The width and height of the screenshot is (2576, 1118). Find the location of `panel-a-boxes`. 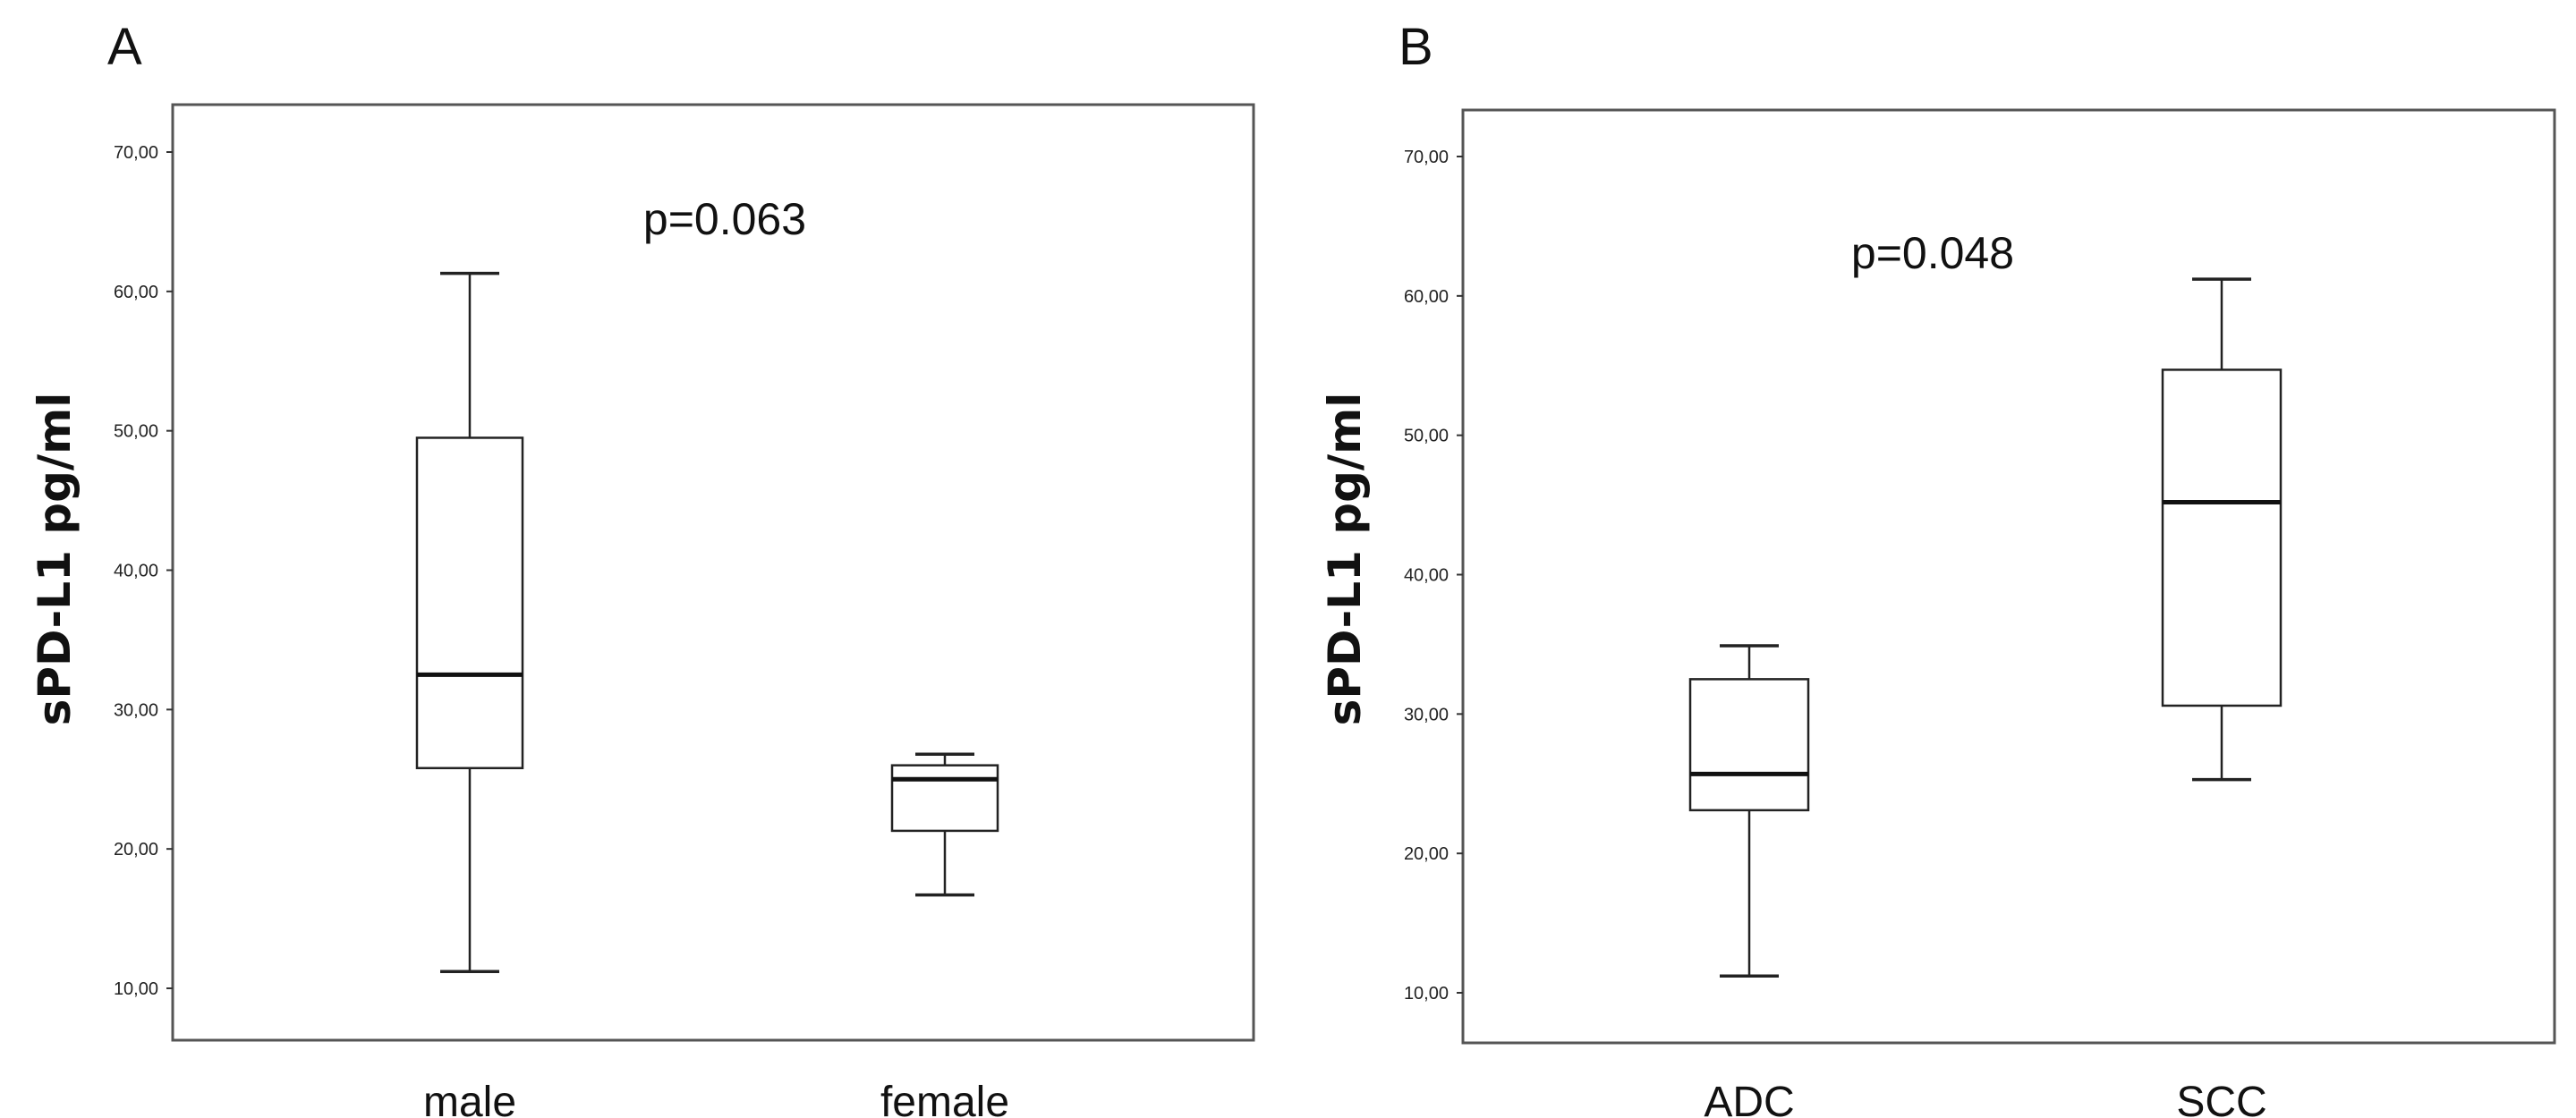

panel-a-boxes is located at coordinates (707, 622).